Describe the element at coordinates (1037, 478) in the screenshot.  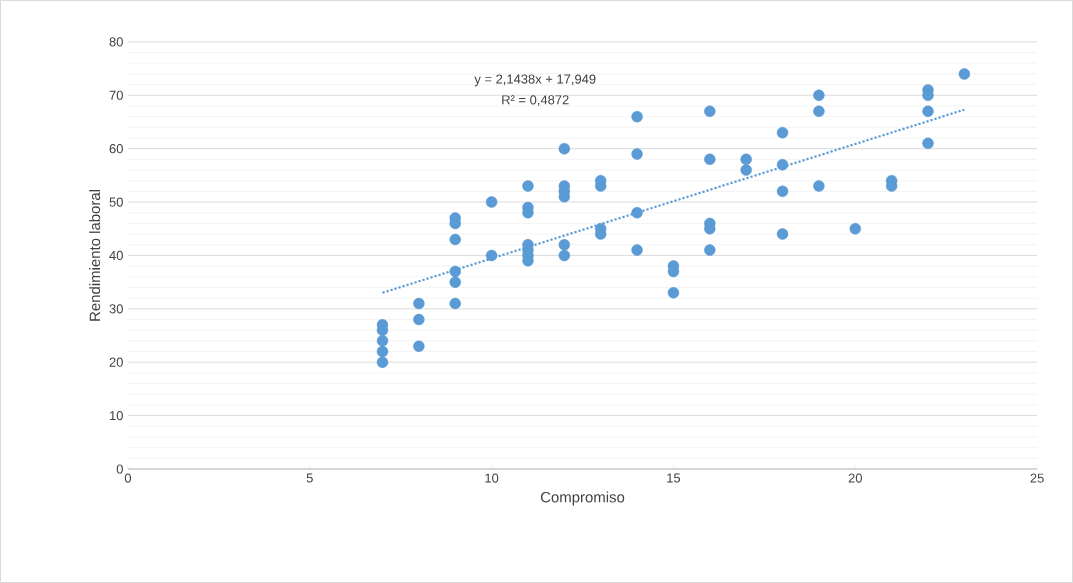
I see `x-tick-label: 25` at that location.